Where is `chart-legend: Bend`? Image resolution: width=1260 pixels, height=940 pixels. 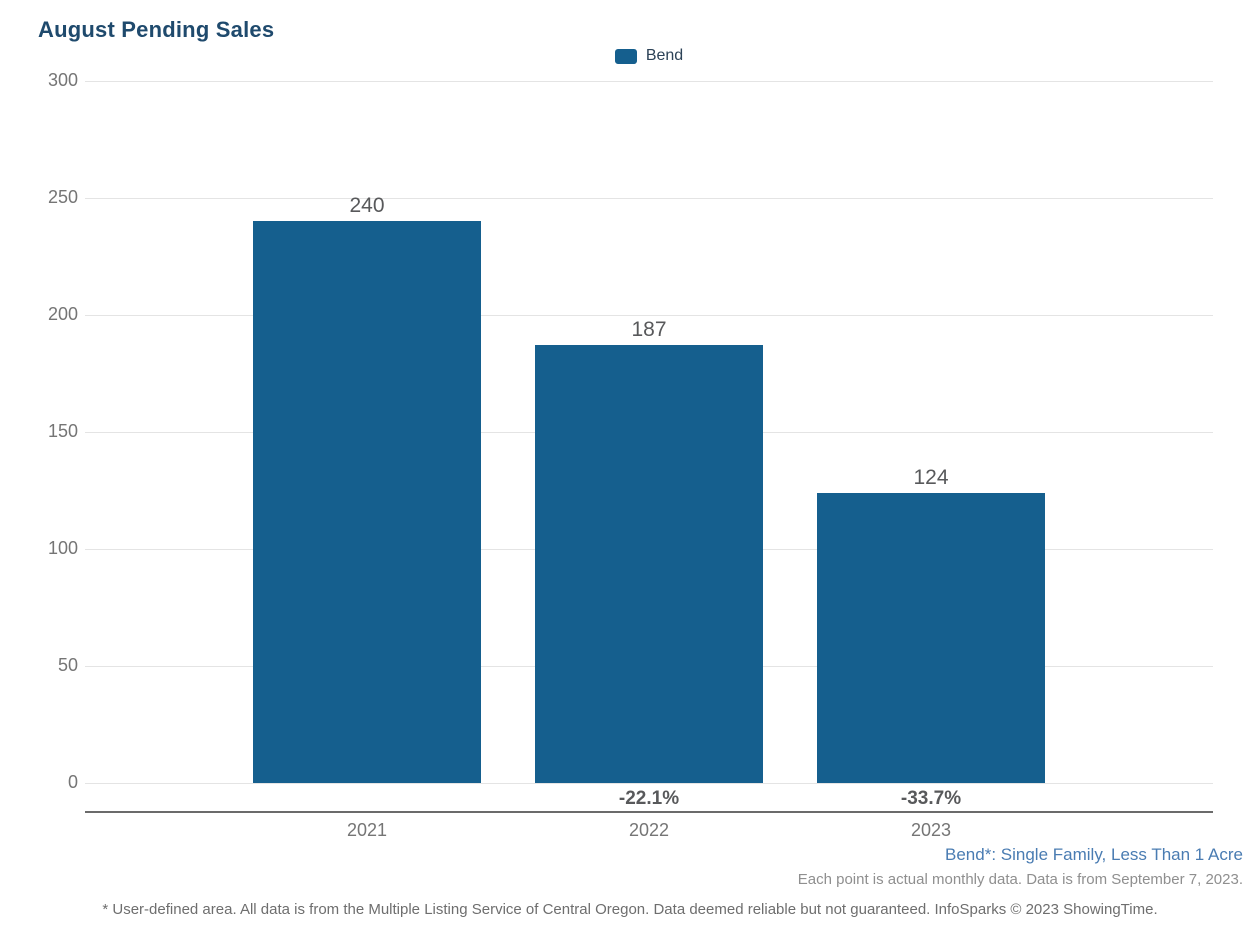 chart-legend: Bend is located at coordinates (649, 56).